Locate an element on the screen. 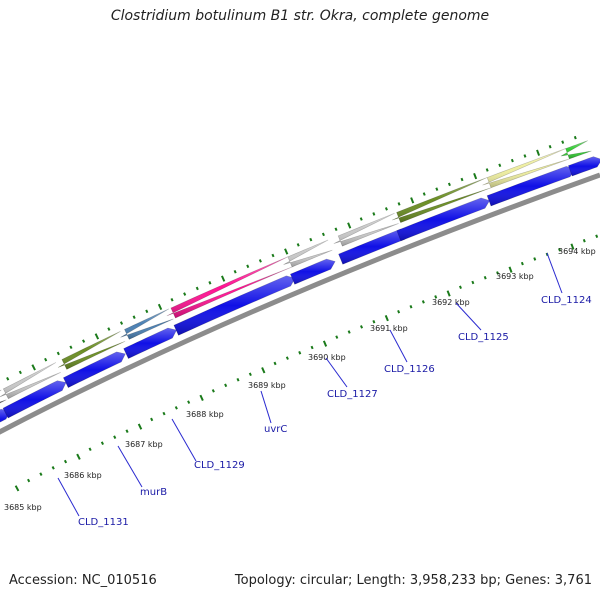  kbp-label: 3687 kbp is located at coordinates (144, 444).